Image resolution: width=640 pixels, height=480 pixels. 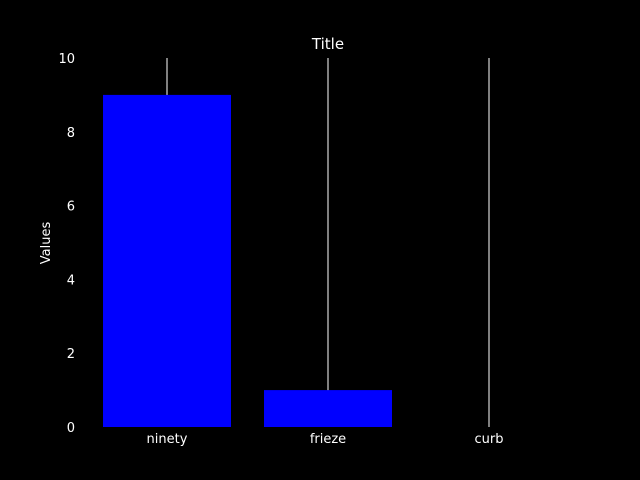 I want to click on y-axis-label: Values, so click(x=46, y=243).